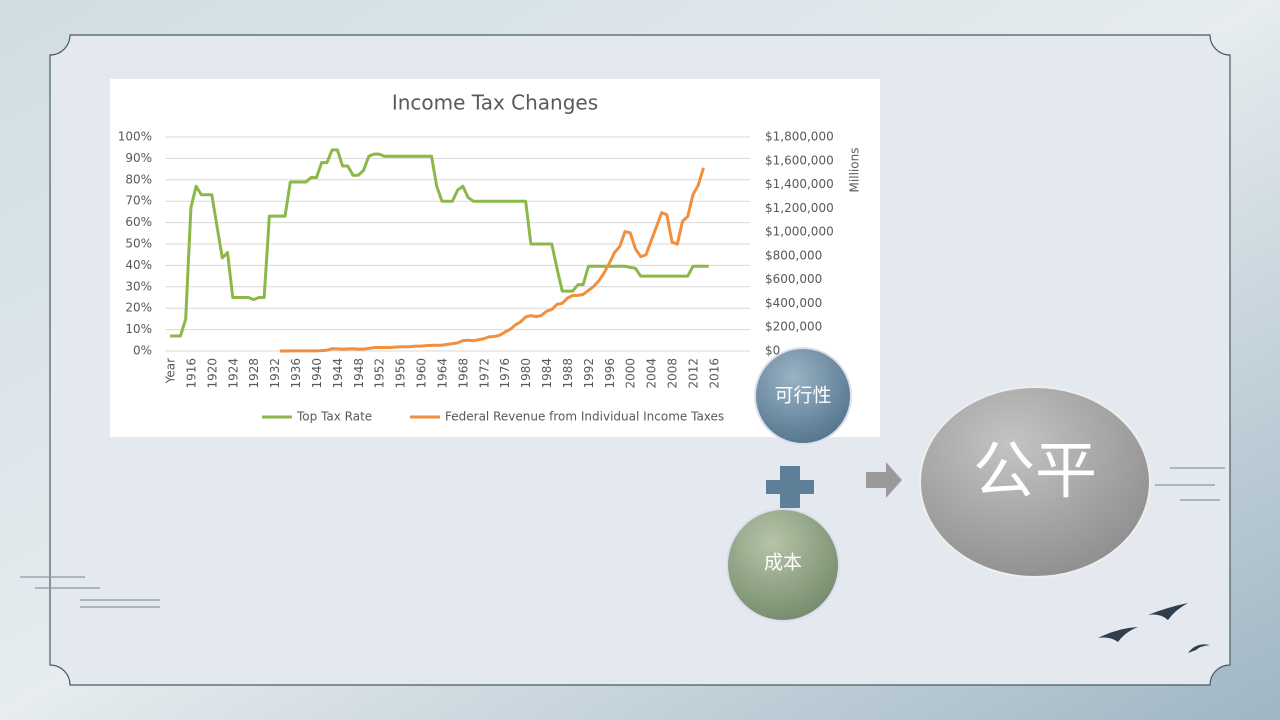 The image size is (1280, 720). Describe the element at coordinates (401, 373) in the screenshot. I see `x-tick-label: 1956` at that location.